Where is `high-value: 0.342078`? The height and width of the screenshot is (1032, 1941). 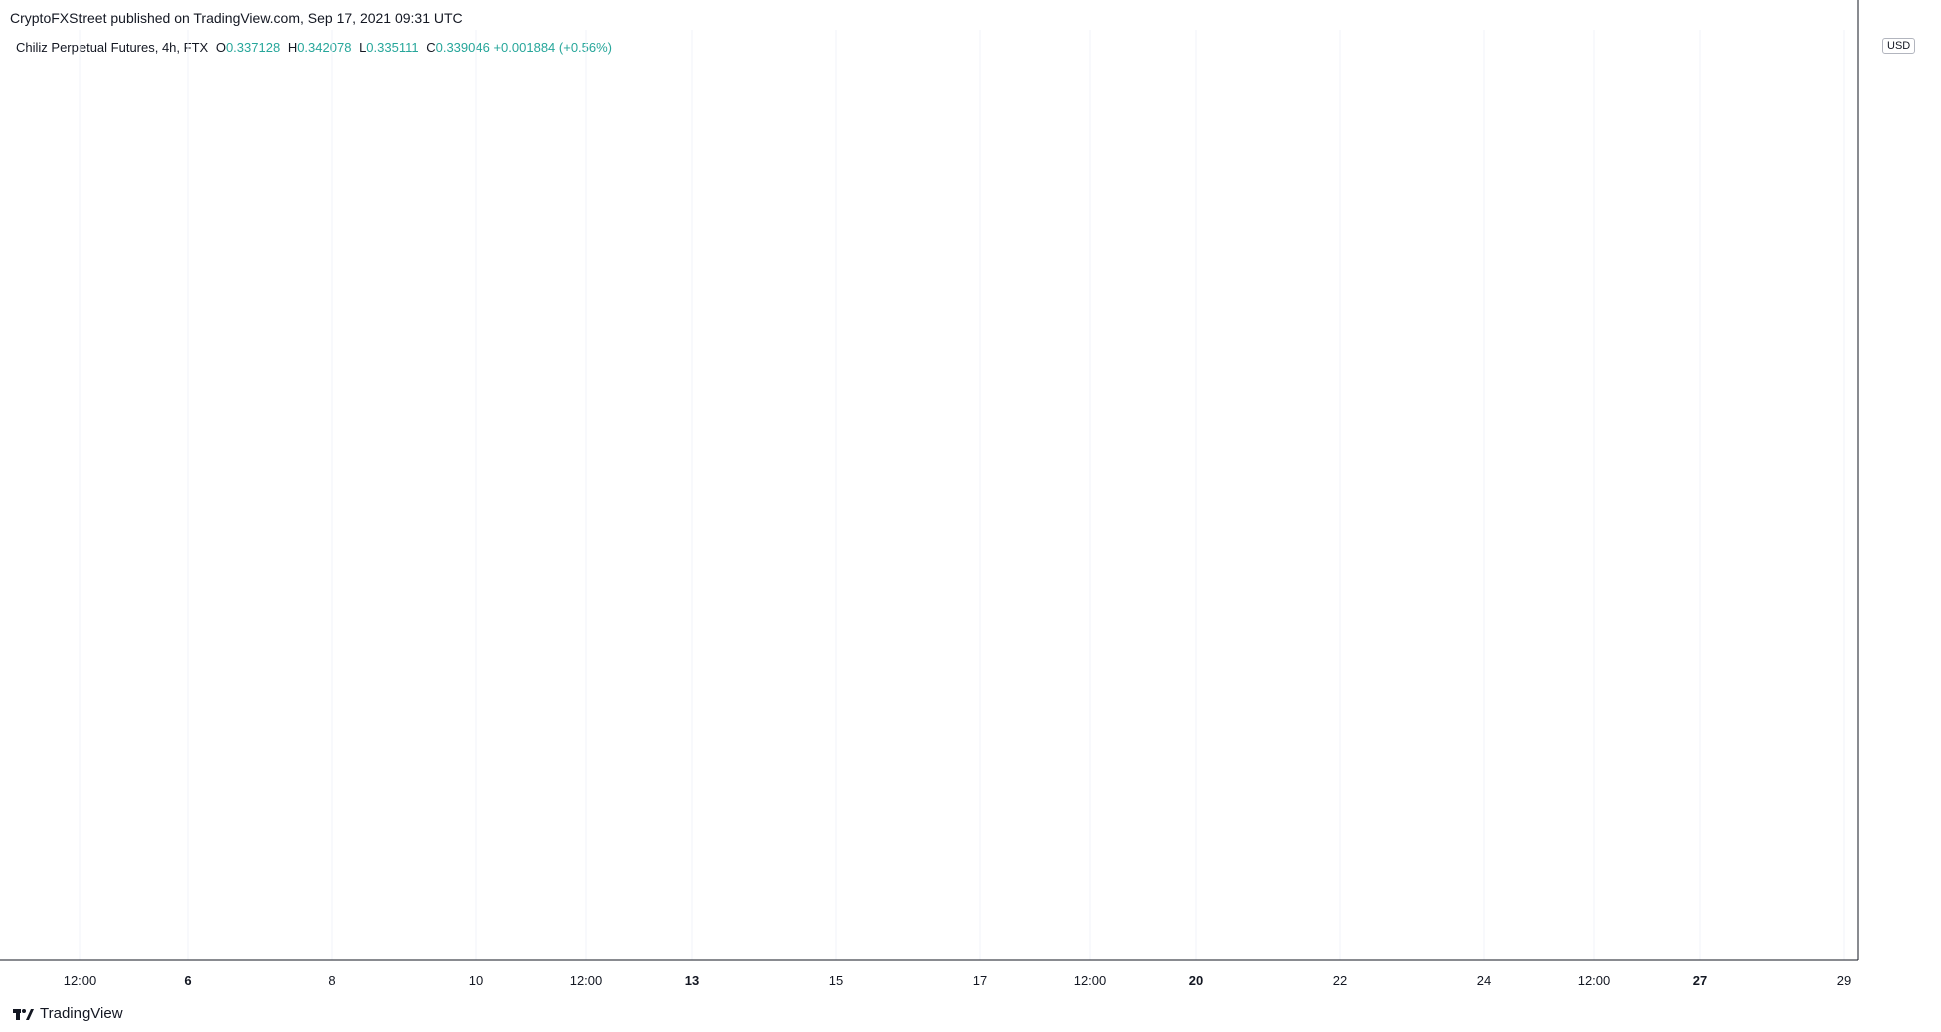
high-value: 0.342078 is located at coordinates (324, 47).